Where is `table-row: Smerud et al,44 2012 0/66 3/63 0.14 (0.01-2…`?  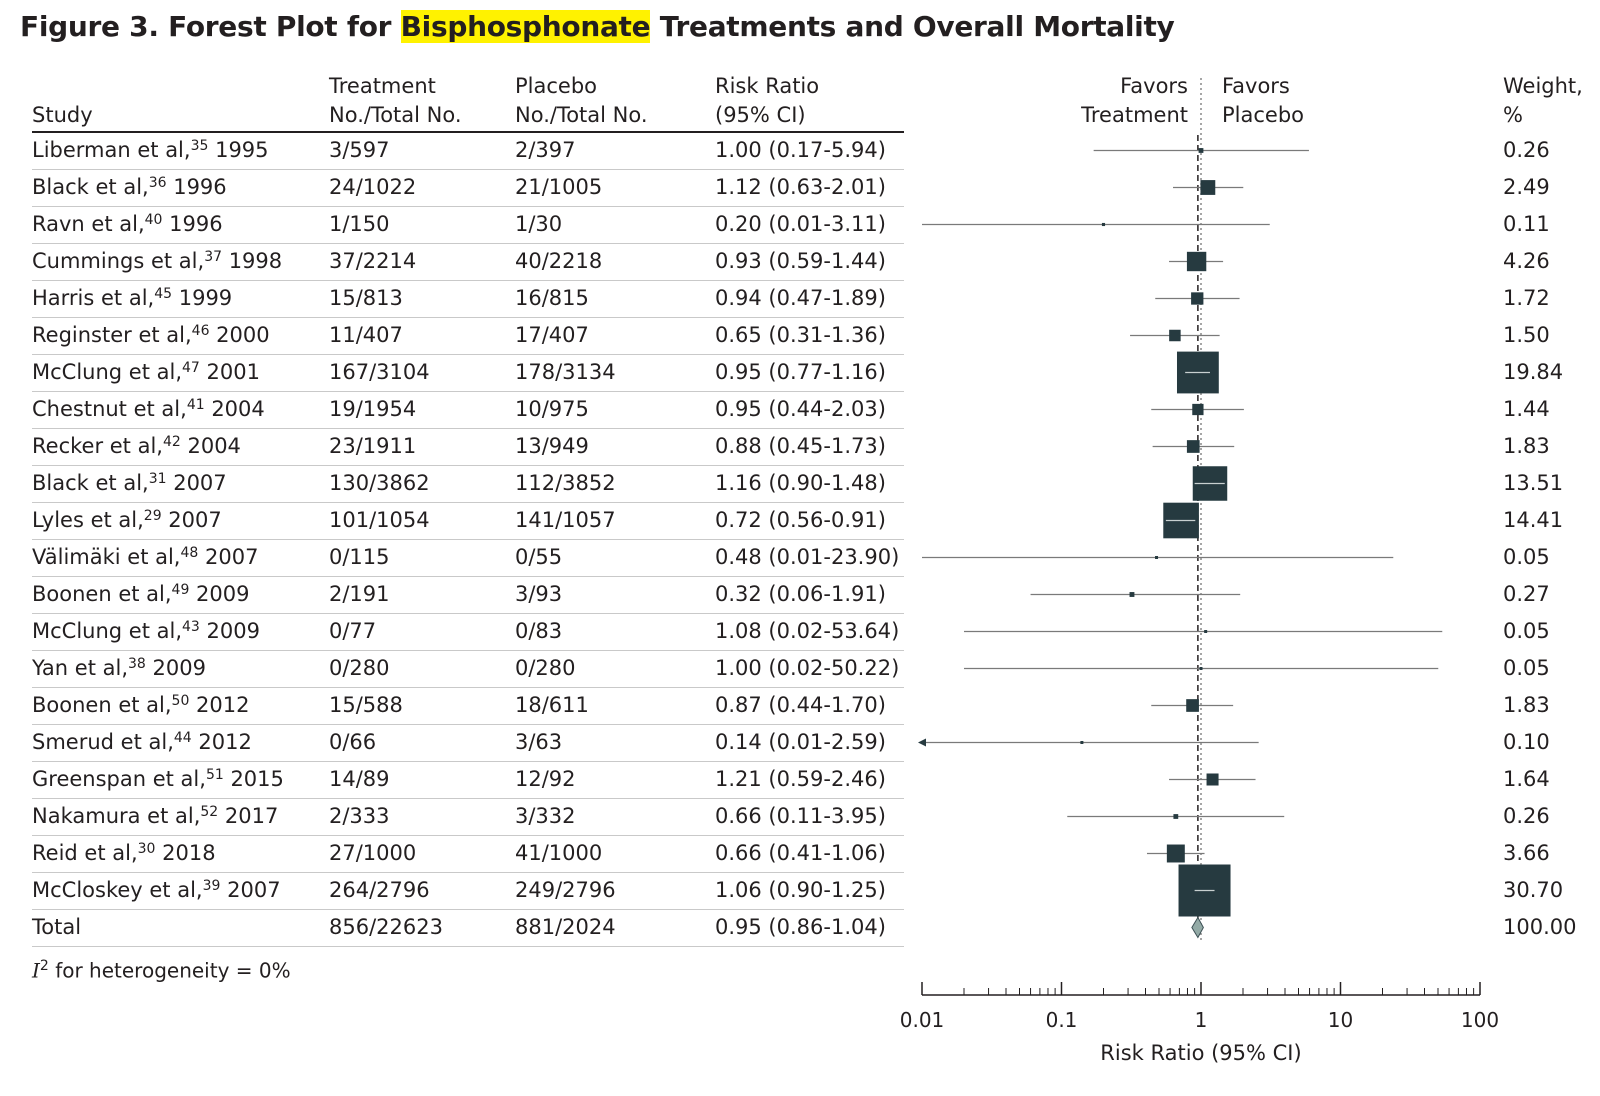 table-row: Smerud et al,44 2012 0/66 3/63 0.14 (0.01-2… is located at coordinates (468, 743).